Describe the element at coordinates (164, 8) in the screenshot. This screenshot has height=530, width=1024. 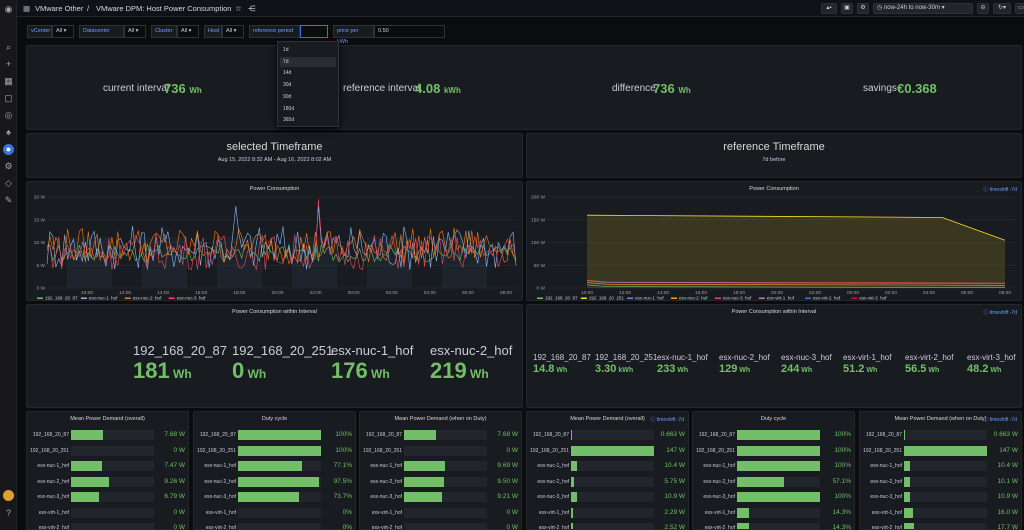
I see `page-title: VMware DPM: Host Power Consumption` at that location.